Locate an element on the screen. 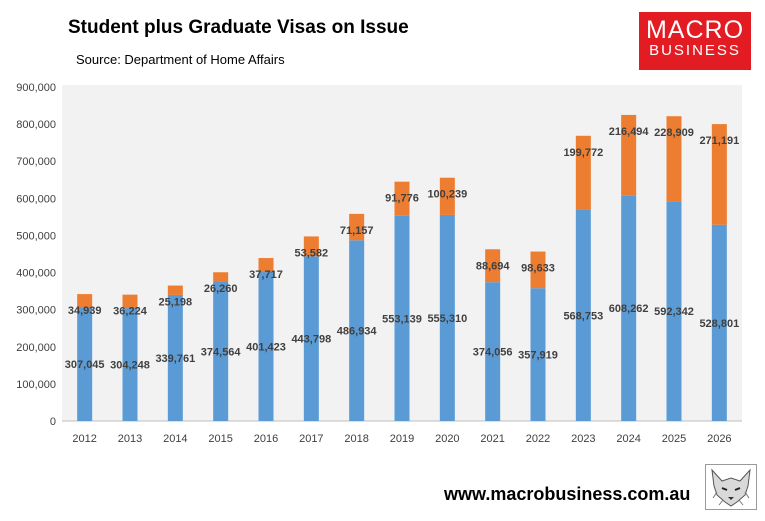 This screenshot has height=521, width=765. data-label: 374,056 is located at coordinates (493, 353).